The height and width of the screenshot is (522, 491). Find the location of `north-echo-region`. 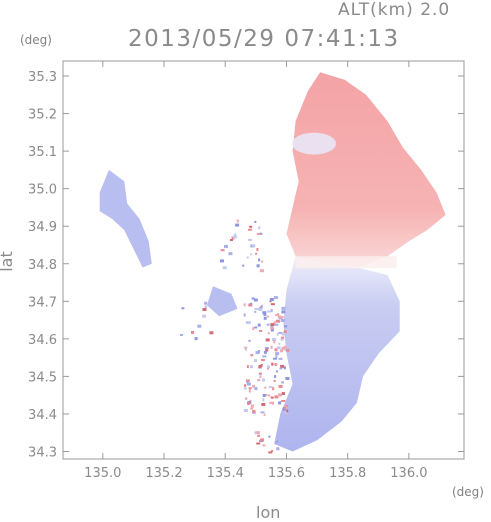

north-echo-region is located at coordinates (366, 170).